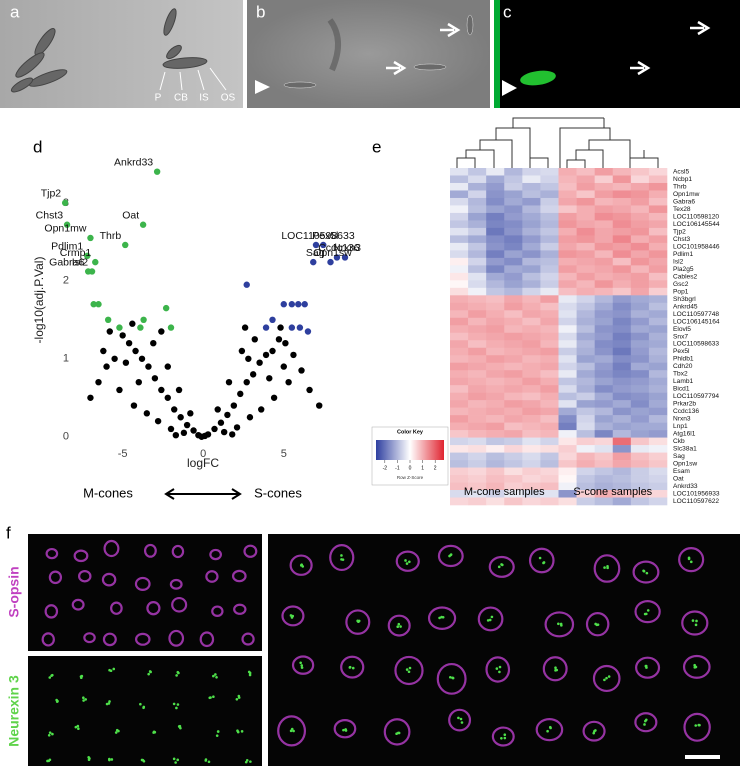 The width and height of the screenshot is (740, 771). Describe the element at coordinates (684, 434) in the screenshot. I see `row-label: Atg16l1` at that location.